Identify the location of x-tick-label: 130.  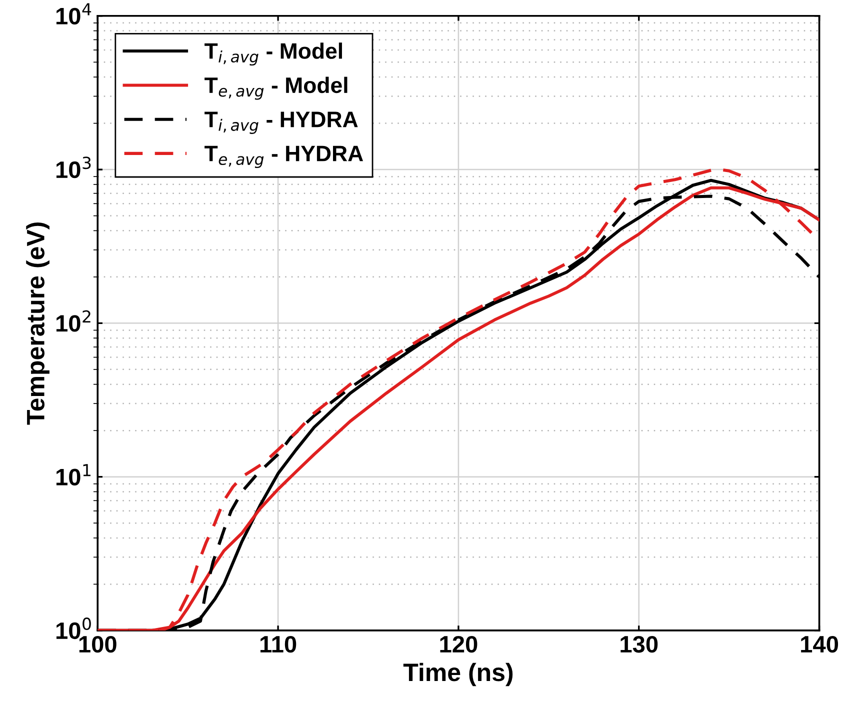
(639, 644).